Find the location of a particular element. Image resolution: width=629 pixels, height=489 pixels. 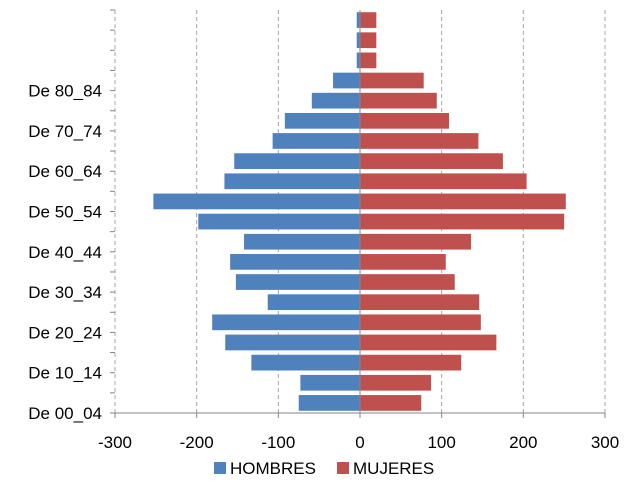

y-tick-label: De 50_54 is located at coordinates (65, 212).